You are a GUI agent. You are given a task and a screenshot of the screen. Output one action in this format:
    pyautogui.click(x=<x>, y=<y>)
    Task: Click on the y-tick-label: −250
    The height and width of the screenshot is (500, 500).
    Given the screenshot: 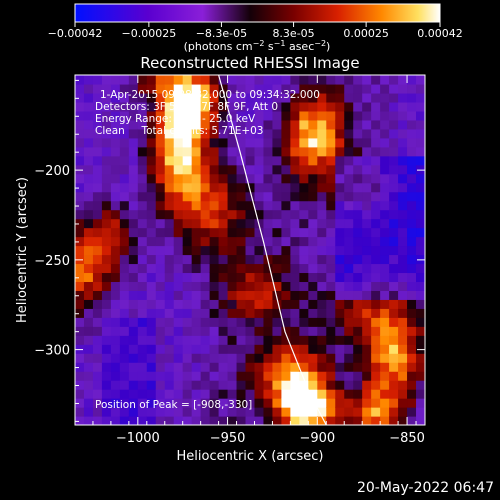 What is the action you would take?
    pyautogui.click(x=52, y=261)
    